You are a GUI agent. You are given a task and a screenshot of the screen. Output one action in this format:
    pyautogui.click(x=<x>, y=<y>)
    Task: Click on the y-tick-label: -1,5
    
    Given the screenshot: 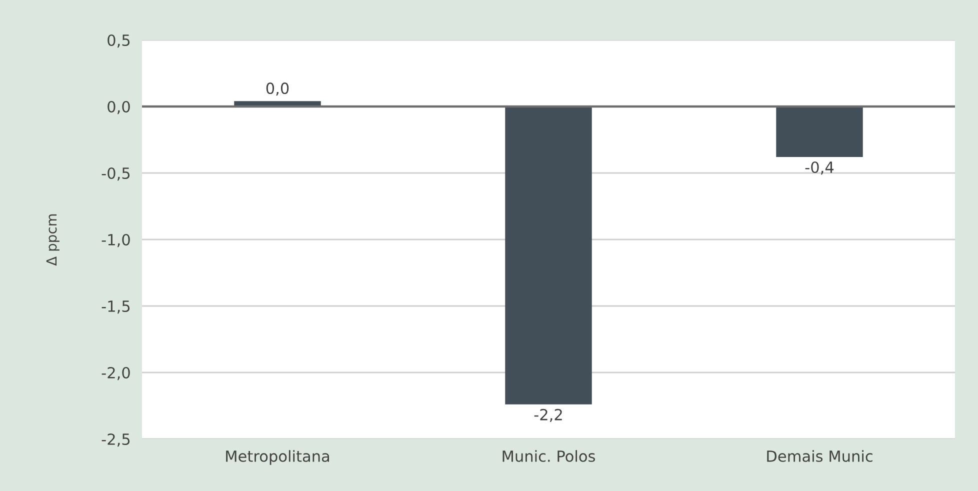 What is the action you would take?
    pyautogui.click(x=116, y=307)
    